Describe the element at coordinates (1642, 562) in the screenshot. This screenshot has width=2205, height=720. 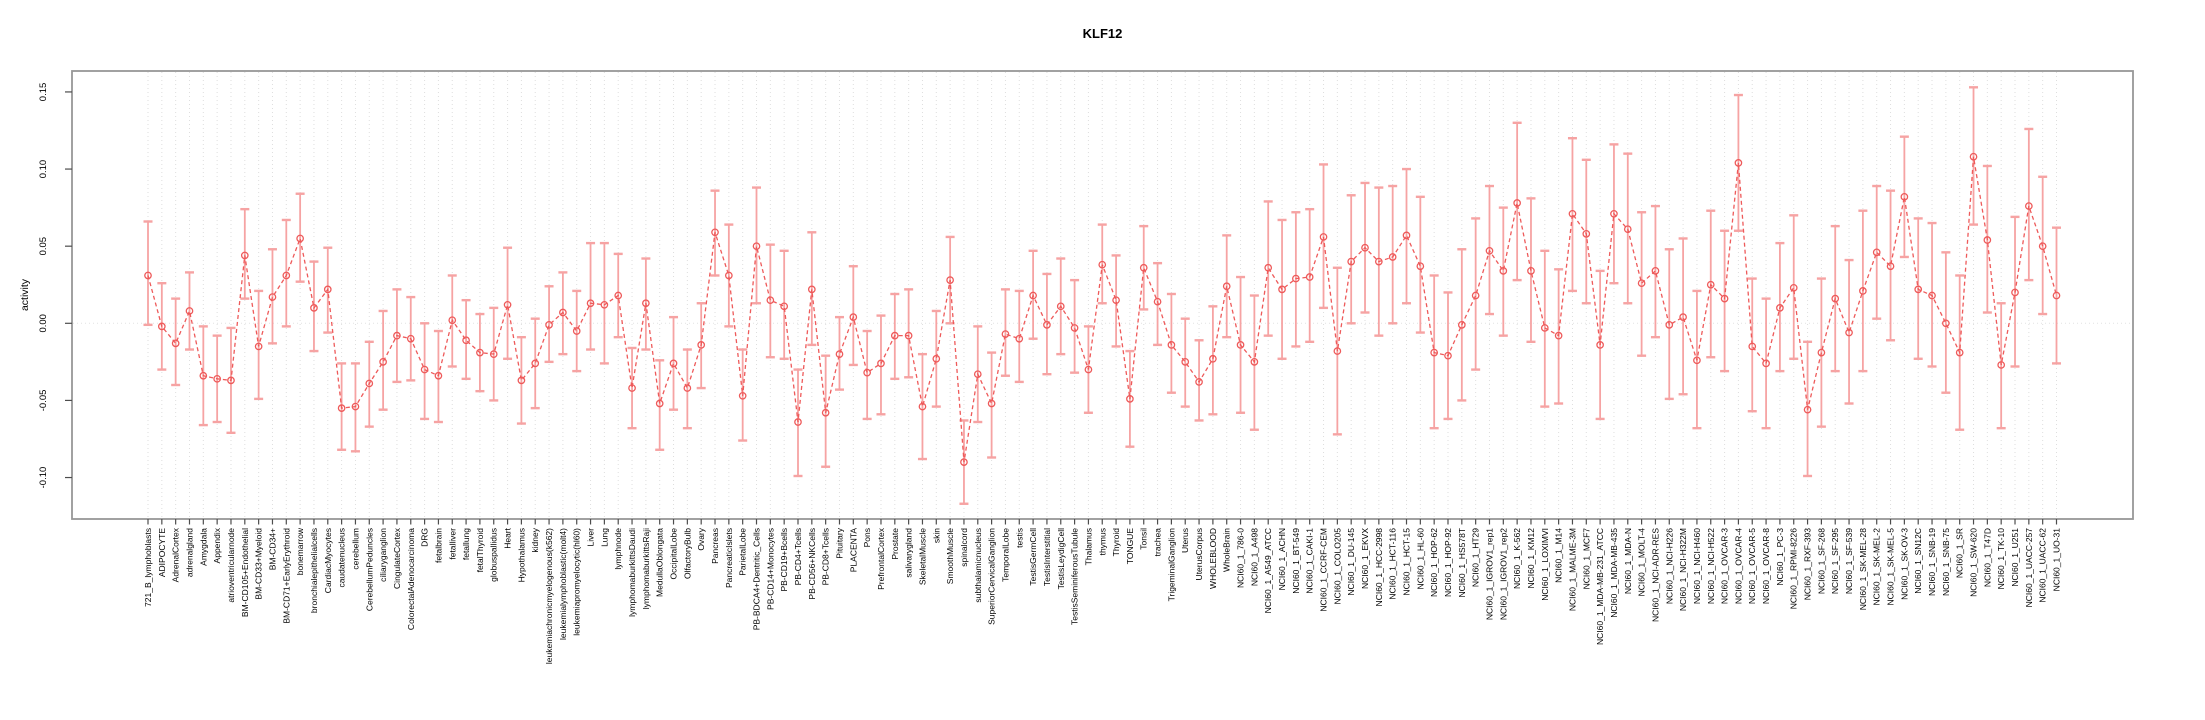
I see `x-tick-label: NCI60_1_MOLT-4` at that location.